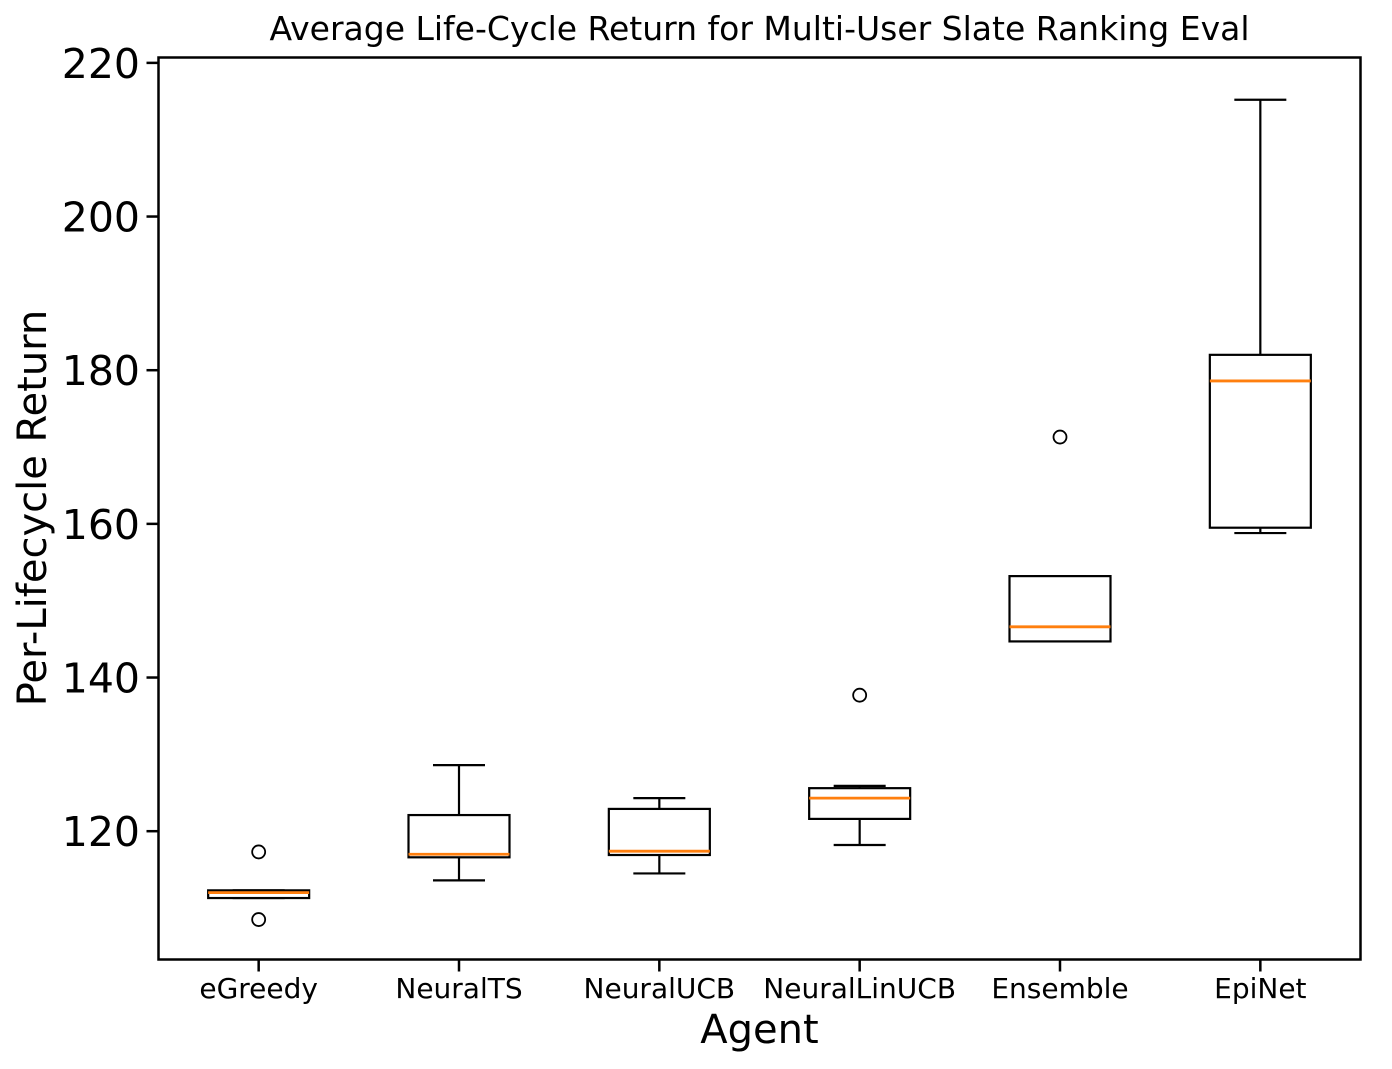 The image size is (1392, 1069). What do you see at coordinates (459, 836) in the screenshot?
I see `box-rect-neuralts` at bounding box center [459, 836].